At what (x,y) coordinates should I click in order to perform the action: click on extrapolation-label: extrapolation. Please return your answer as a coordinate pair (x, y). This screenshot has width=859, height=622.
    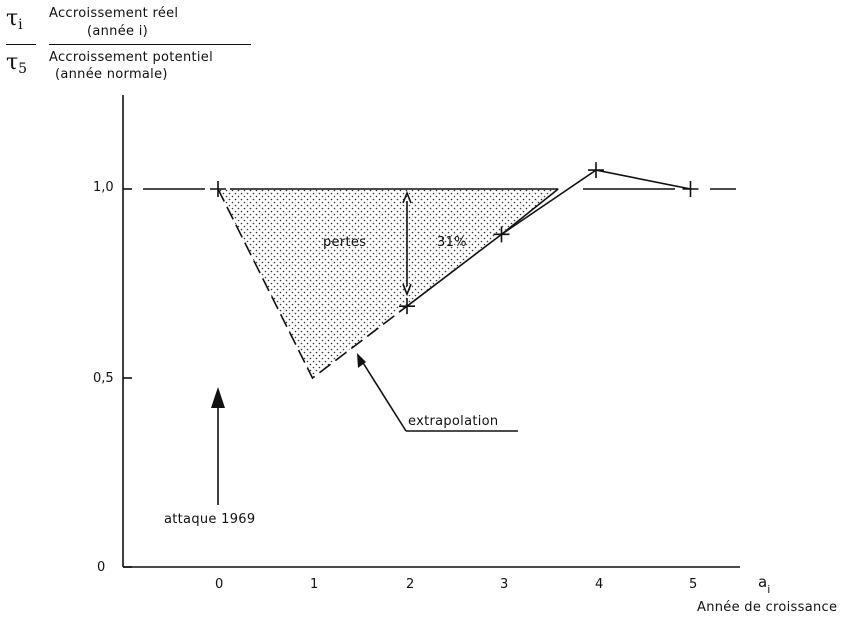
    Looking at the image, I should click on (453, 421).